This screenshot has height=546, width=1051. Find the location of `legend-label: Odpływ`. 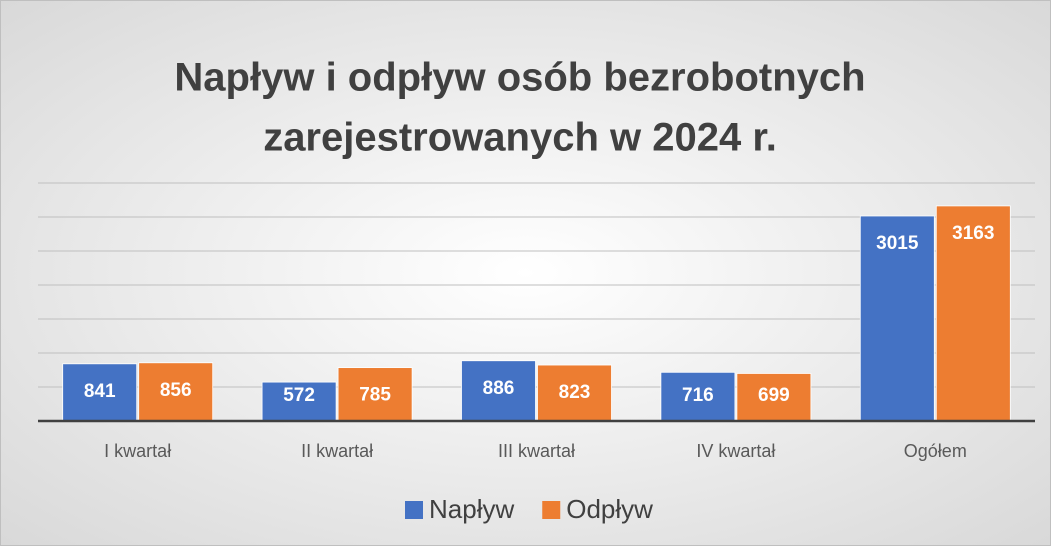

legend-label: Odpływ is located at coordinates (609, 509).